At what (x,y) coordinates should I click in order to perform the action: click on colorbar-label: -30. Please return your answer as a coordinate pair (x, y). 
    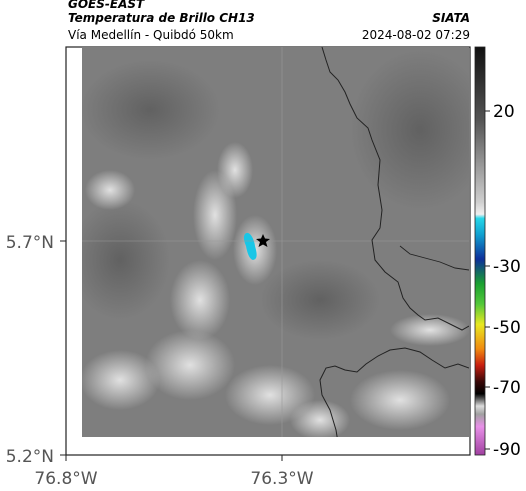
    Looking at the image, I should click on (507, 267).